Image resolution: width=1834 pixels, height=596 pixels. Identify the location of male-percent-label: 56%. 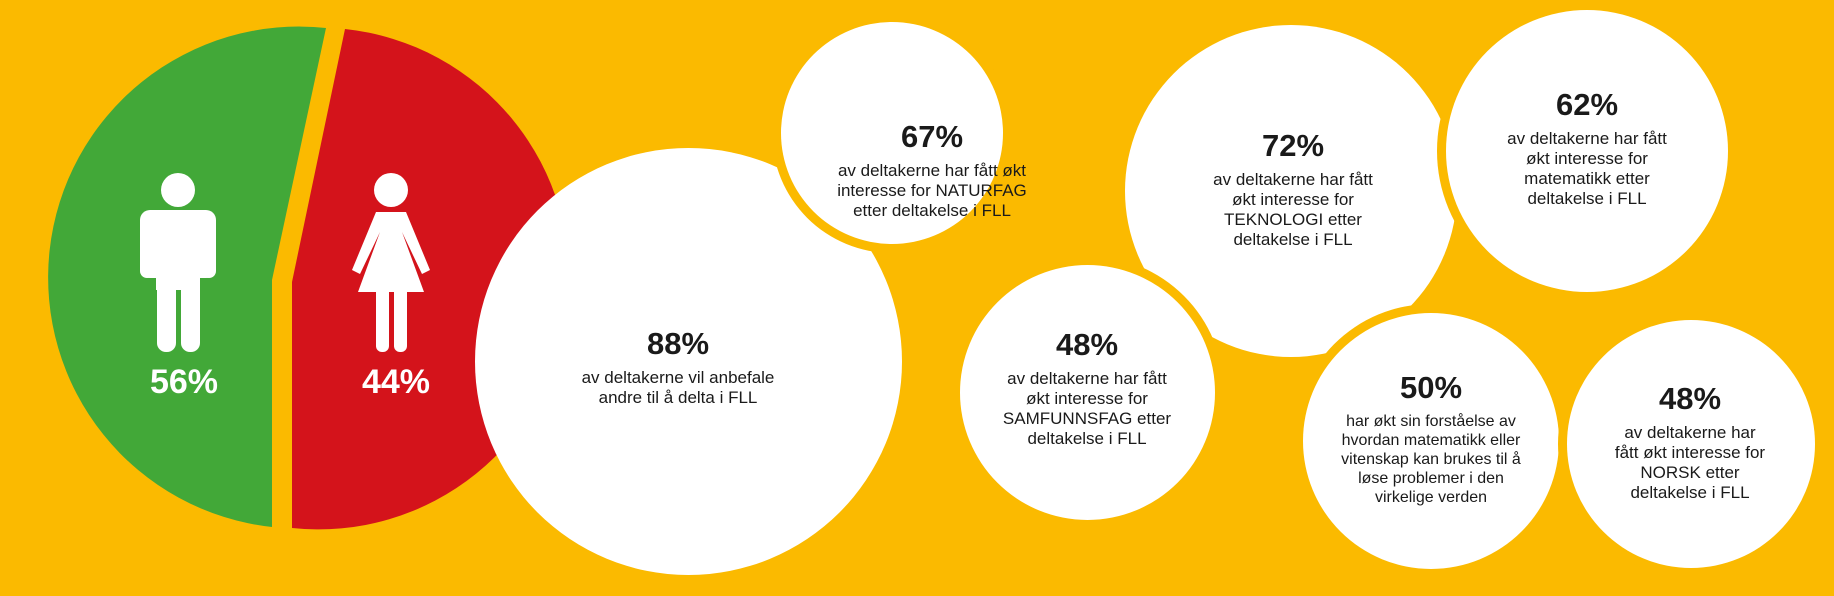
(184, 382).